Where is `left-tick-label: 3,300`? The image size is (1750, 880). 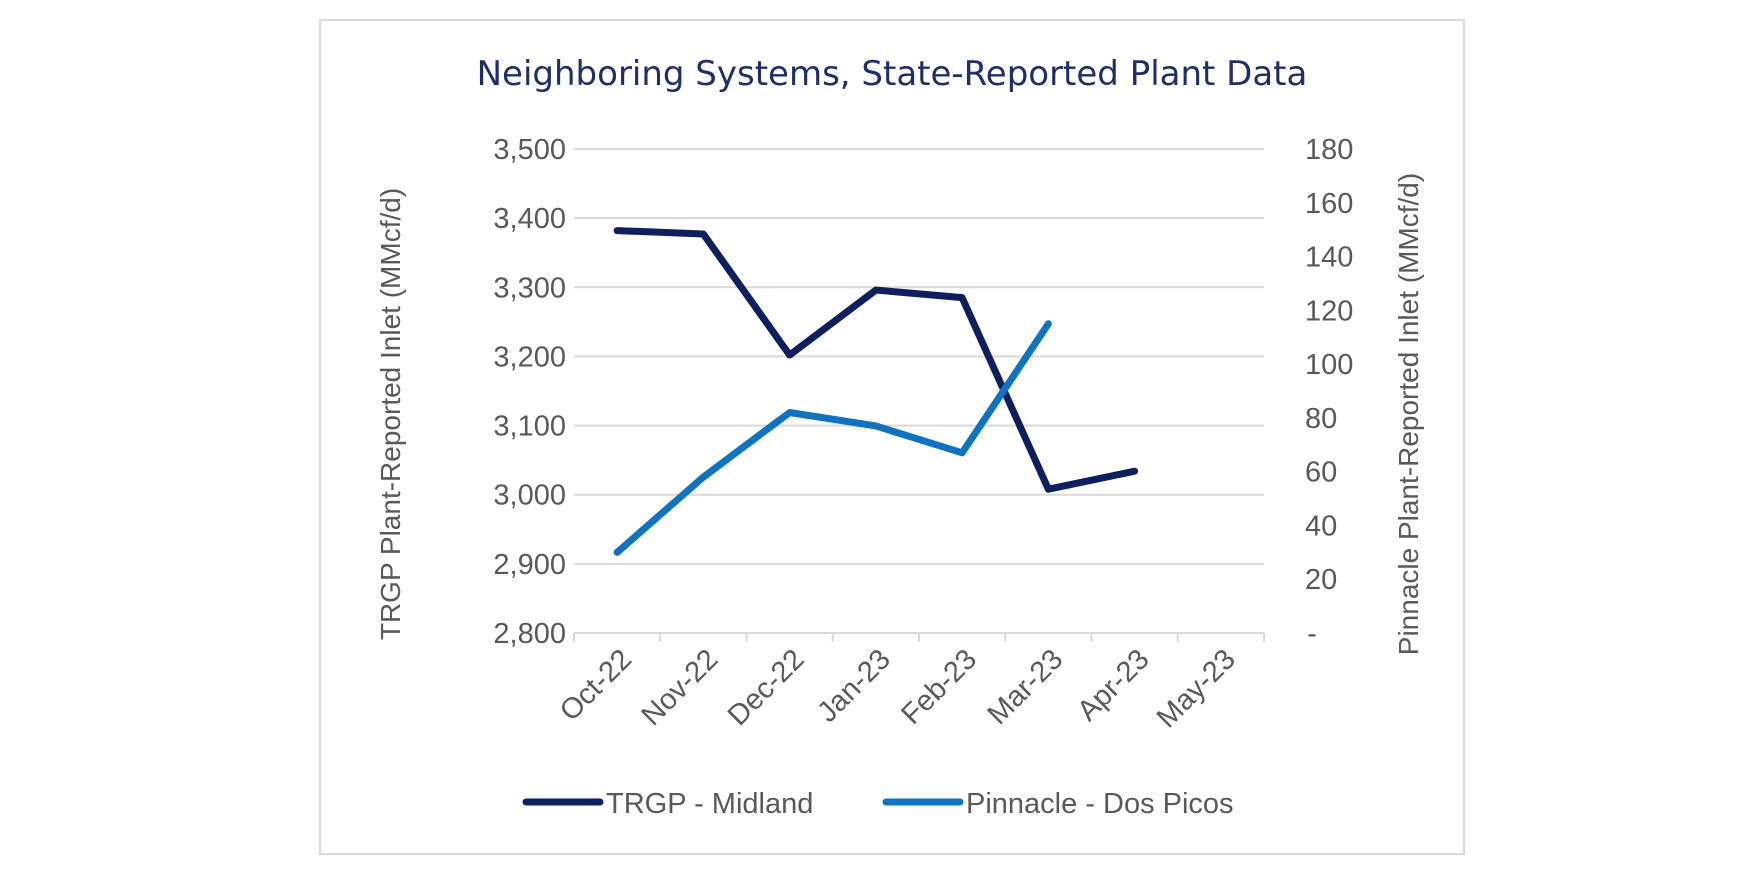 left-tick-label: 3,300 is located at coordinates (529, 288).